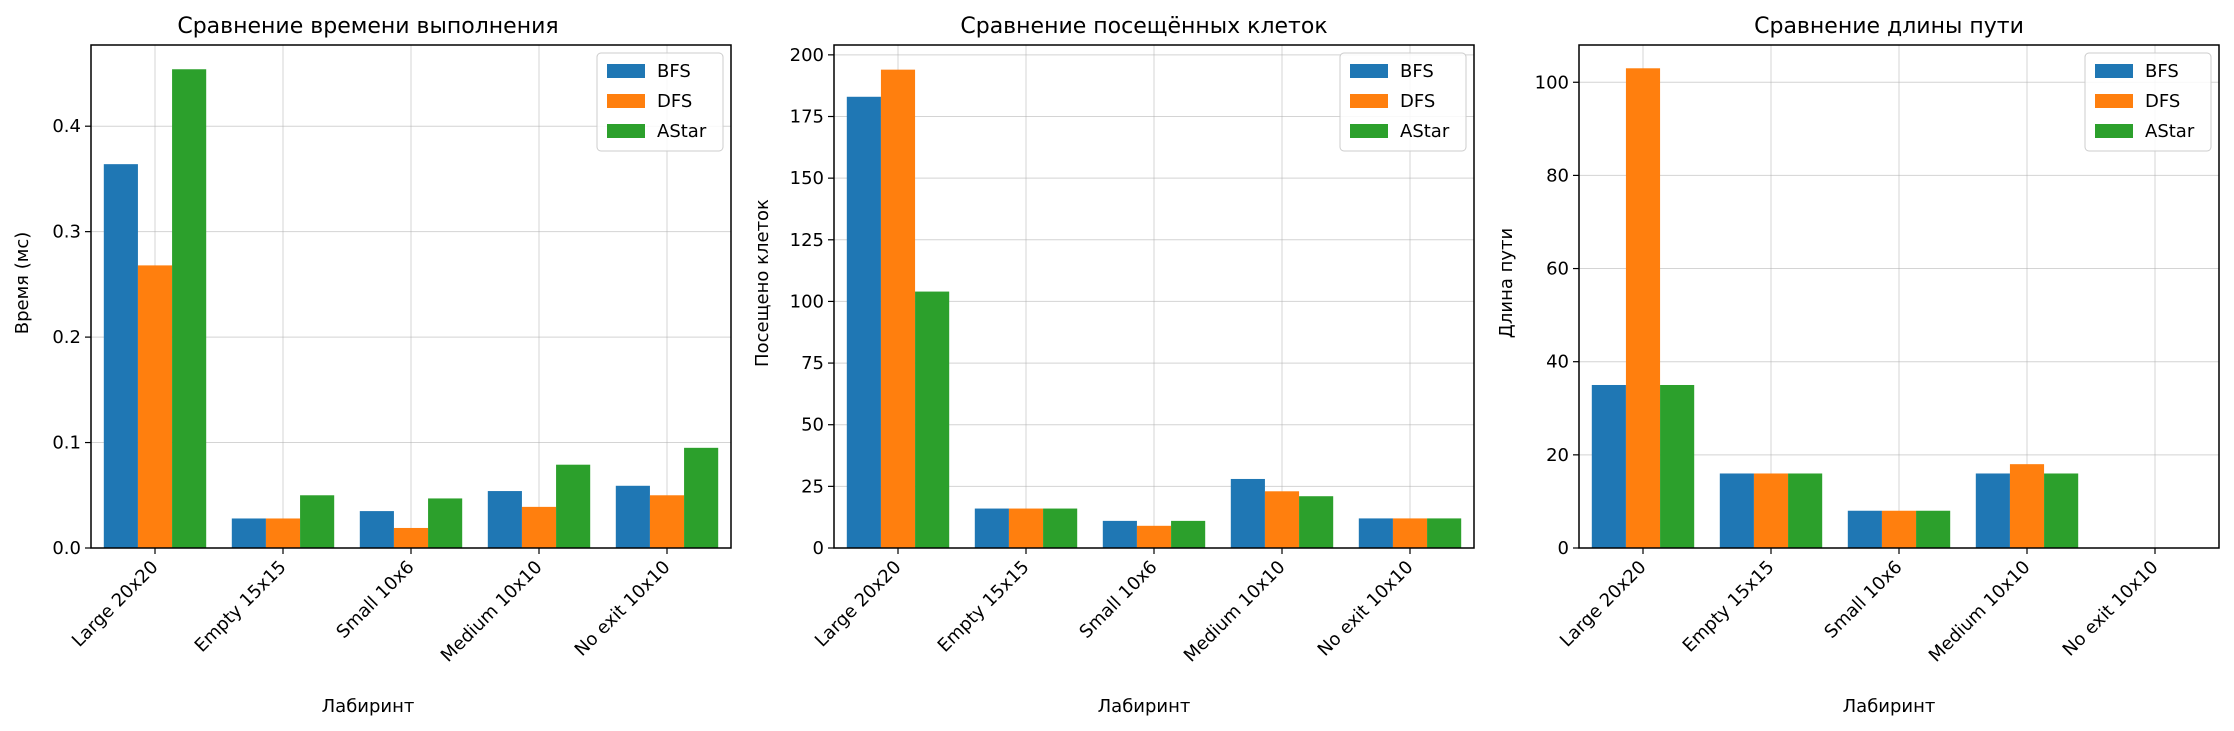 Image resolution: width=2234 pixels, height=731 pixels. Describe the element at coordinates (812, 425) in the screenshot. I see `y-tick-label: 50` at that location.